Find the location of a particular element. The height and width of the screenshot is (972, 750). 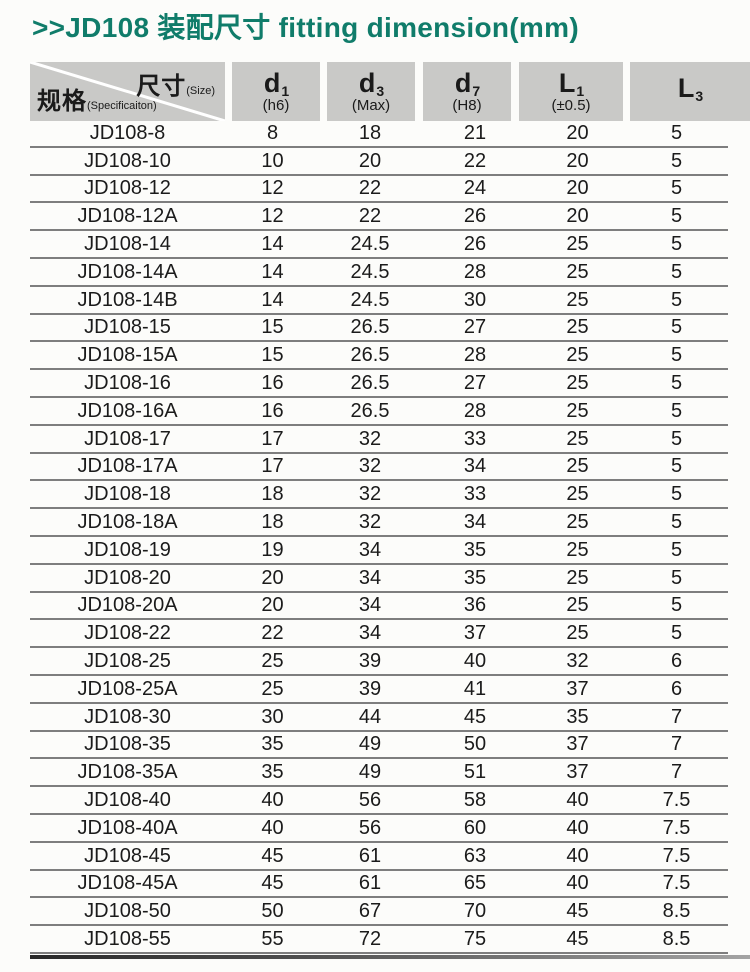

d1-cell: 50 is located at coordinates (272, 911).